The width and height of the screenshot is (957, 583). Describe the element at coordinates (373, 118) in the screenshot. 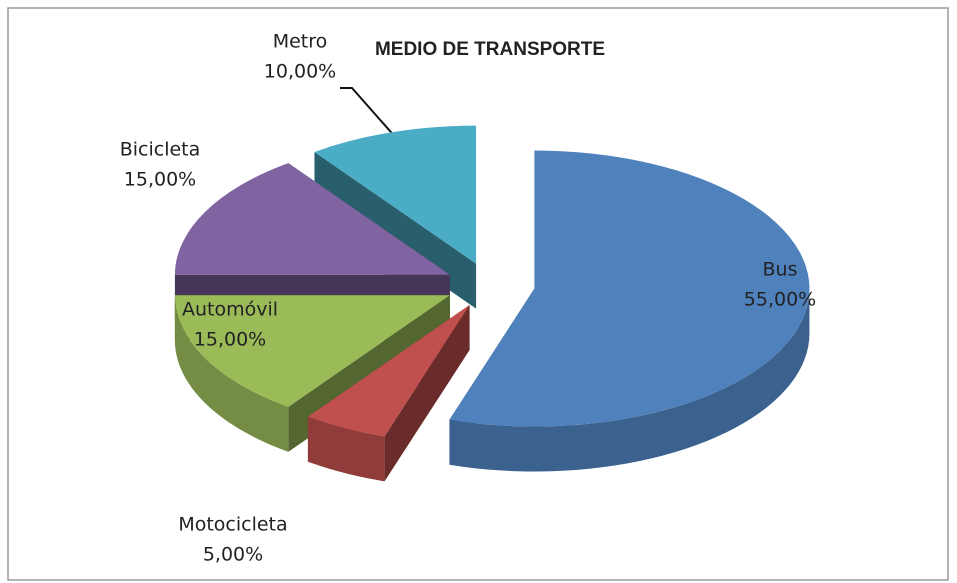

I see `leader-line` at that location.